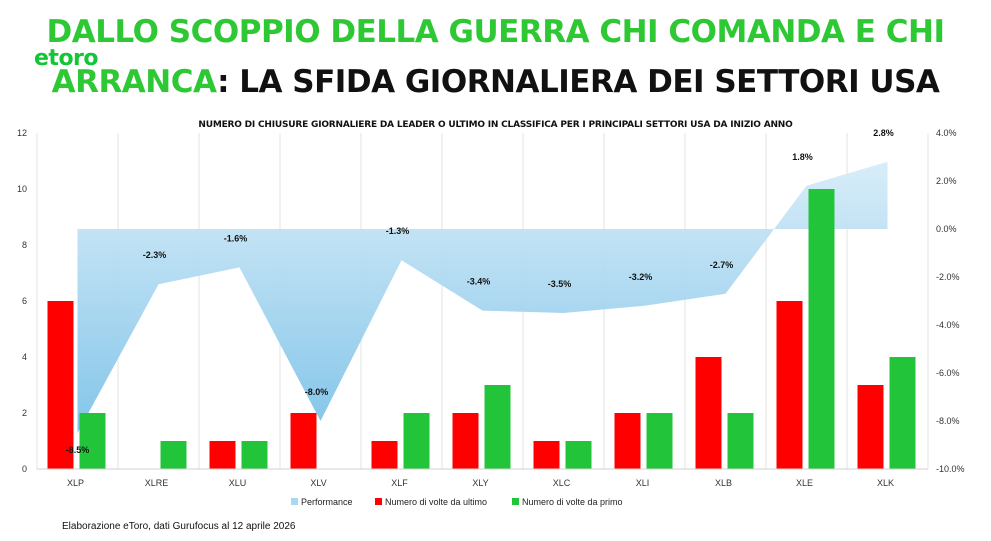 This screenshot has width=991, height=541. I want to click on etoro-logo: etoro, so click(66, 58).